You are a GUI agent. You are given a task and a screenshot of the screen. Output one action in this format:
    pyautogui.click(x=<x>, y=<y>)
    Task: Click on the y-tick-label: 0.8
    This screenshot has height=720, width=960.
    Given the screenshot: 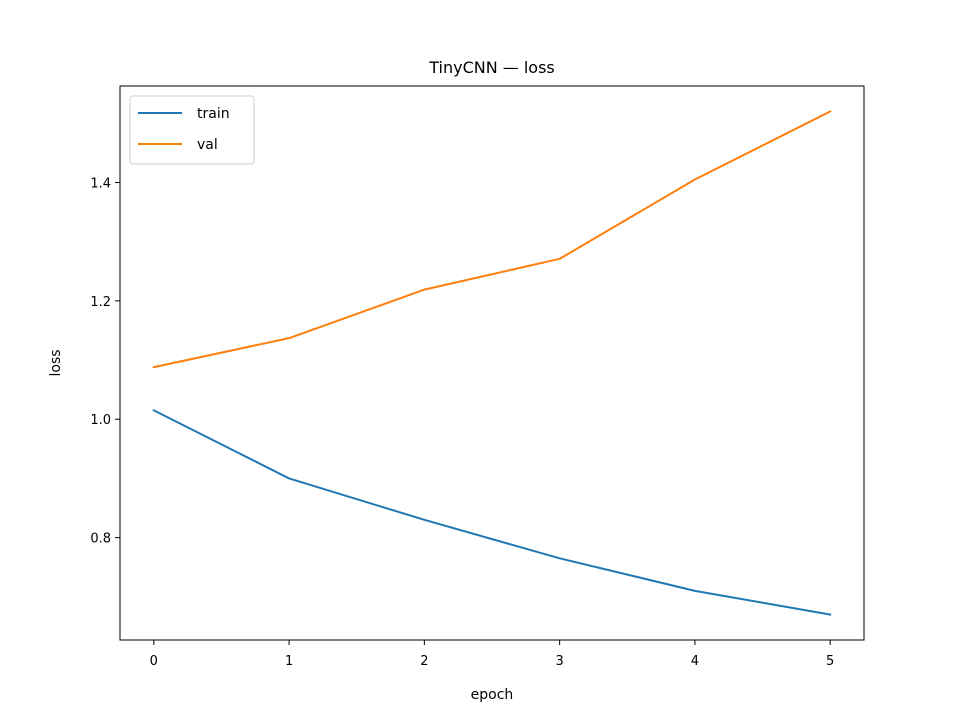 What is the action you would take?
    pyautogui.click(x=100, y=539)
    